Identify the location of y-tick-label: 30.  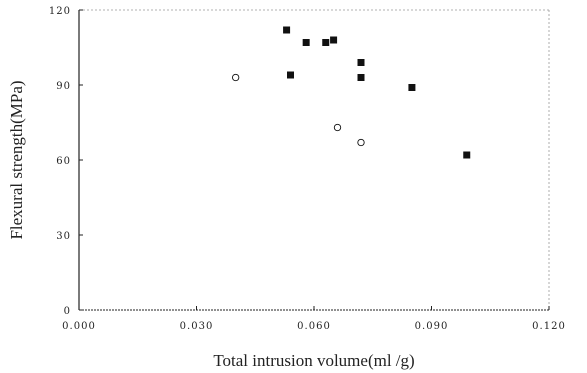
(63, 236).